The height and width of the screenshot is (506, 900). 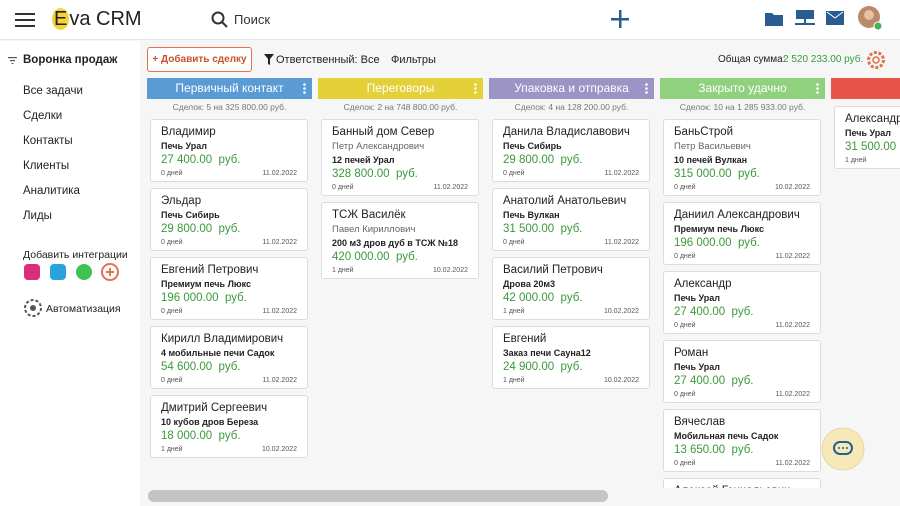 What do you see at coordinates (73, 273) in the screenshot?
I see `integration-icons` at bounding box center [73, 273].